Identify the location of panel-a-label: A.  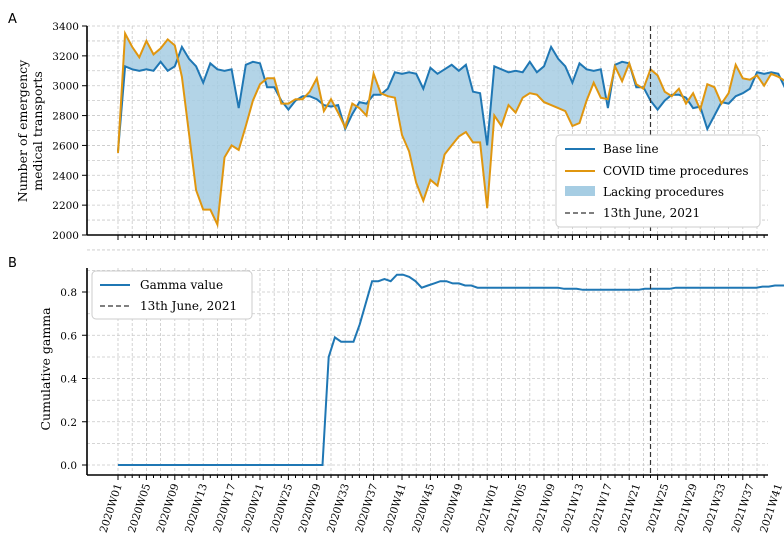
(12, 19).